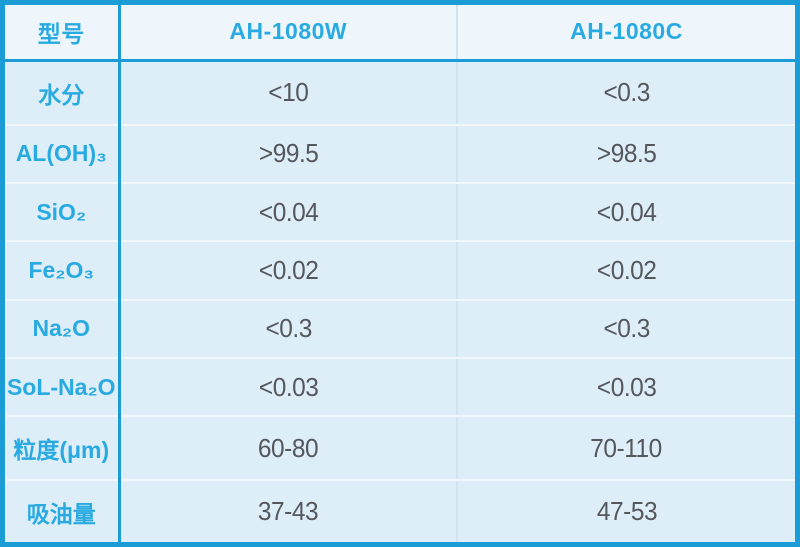 The width and height of the screenshot is (800, 547). I want to click on row-label-particle-size: 粒度(μm), so click(63, 449).